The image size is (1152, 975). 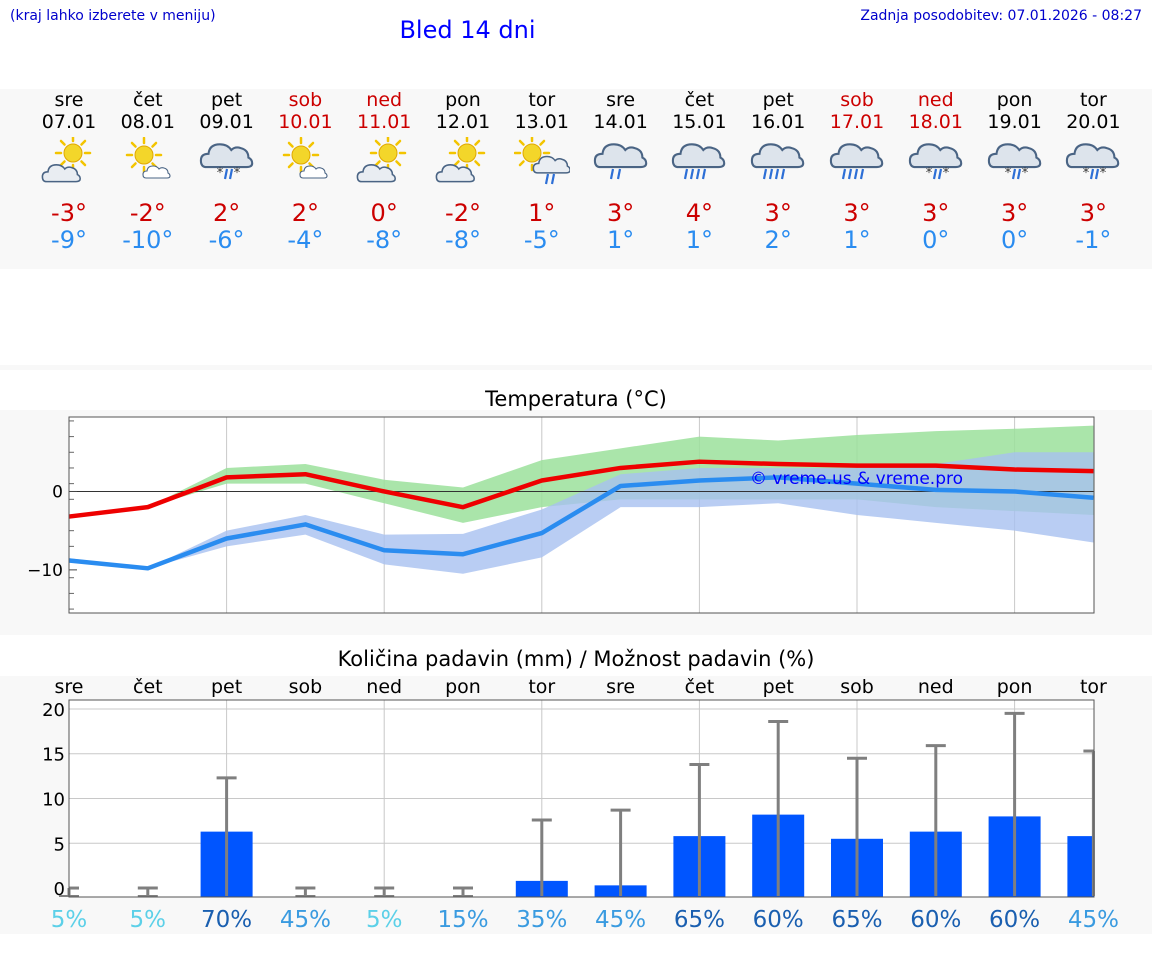 What do you see at coordinates (226, 122) in the screenshot?
I see `day-date: 09.01` at bounding box center [226, 122].